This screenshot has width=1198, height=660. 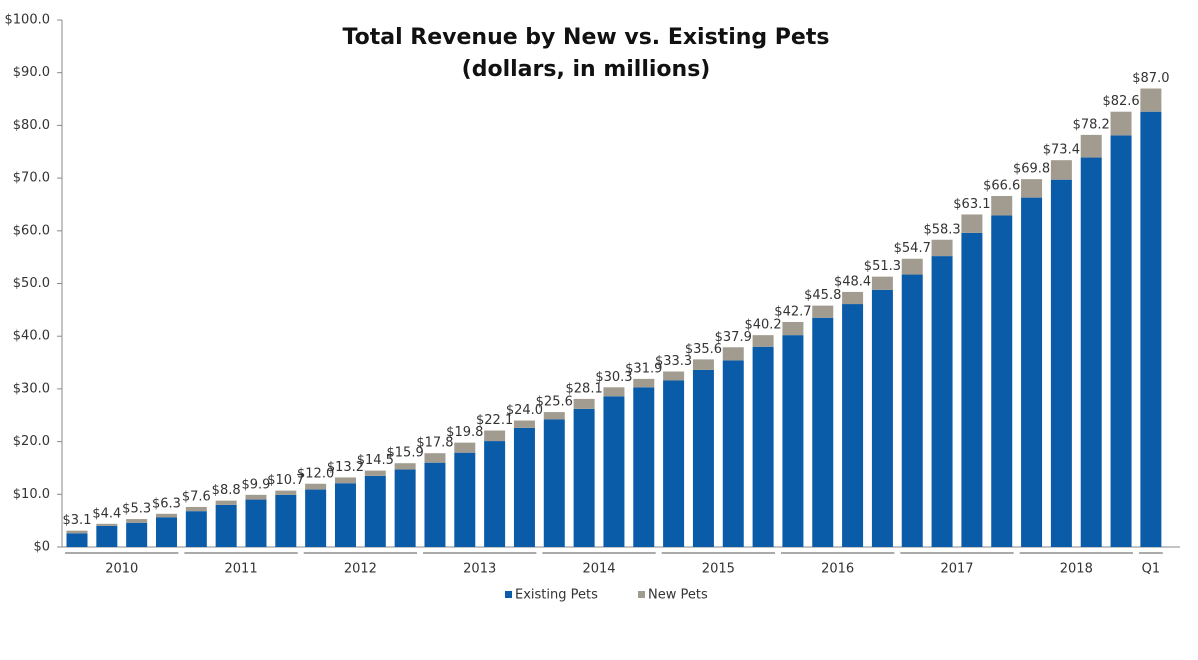 What do you see at coordinates (762, 325) in the screenshot?
I see `total-label: $40.2` at bounding box center [762, 325].